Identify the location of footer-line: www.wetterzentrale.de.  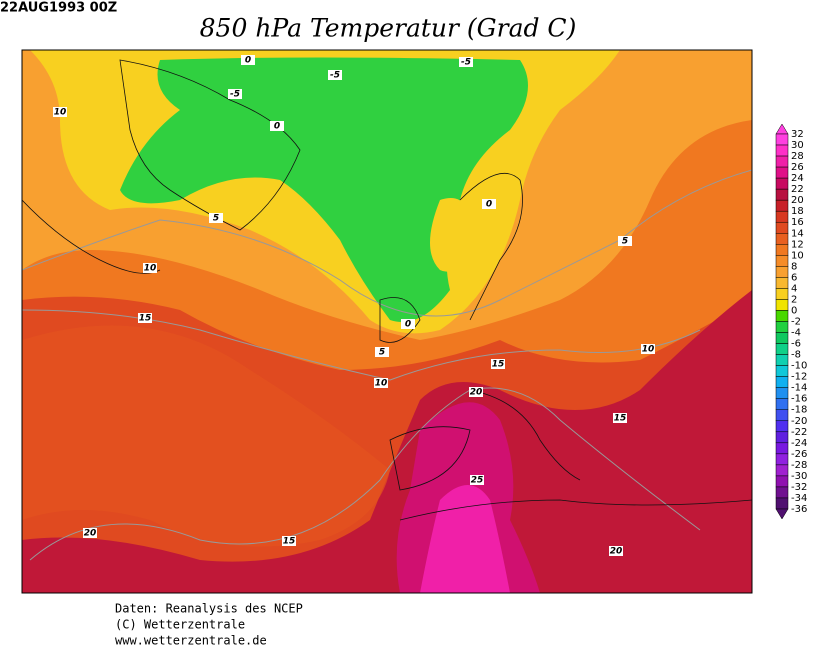
(191, 640).